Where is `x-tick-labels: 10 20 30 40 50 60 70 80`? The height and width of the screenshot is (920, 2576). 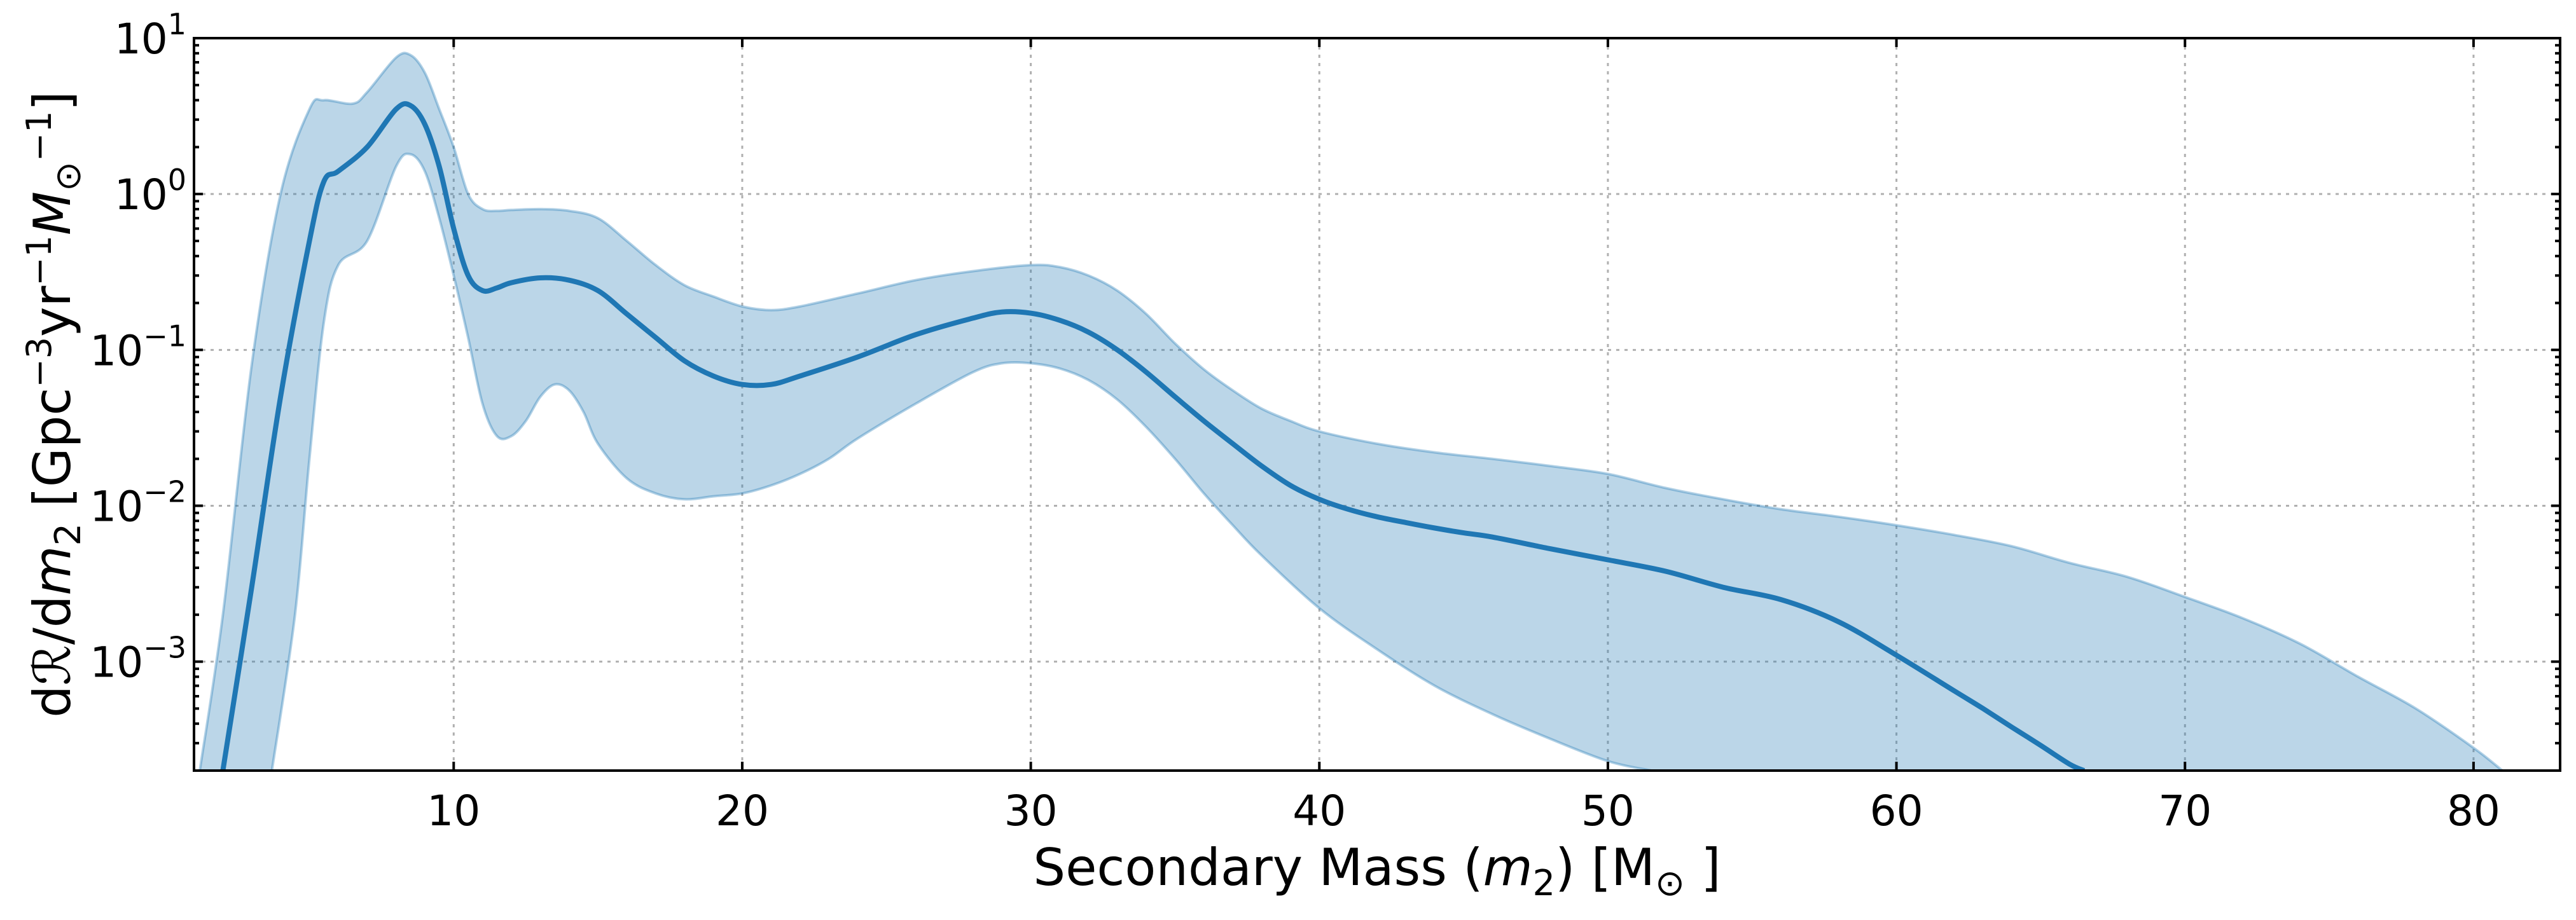
x-tick-labels: 10 20 30 40 50 60 70 80 is located at coordinates (1463, 811).